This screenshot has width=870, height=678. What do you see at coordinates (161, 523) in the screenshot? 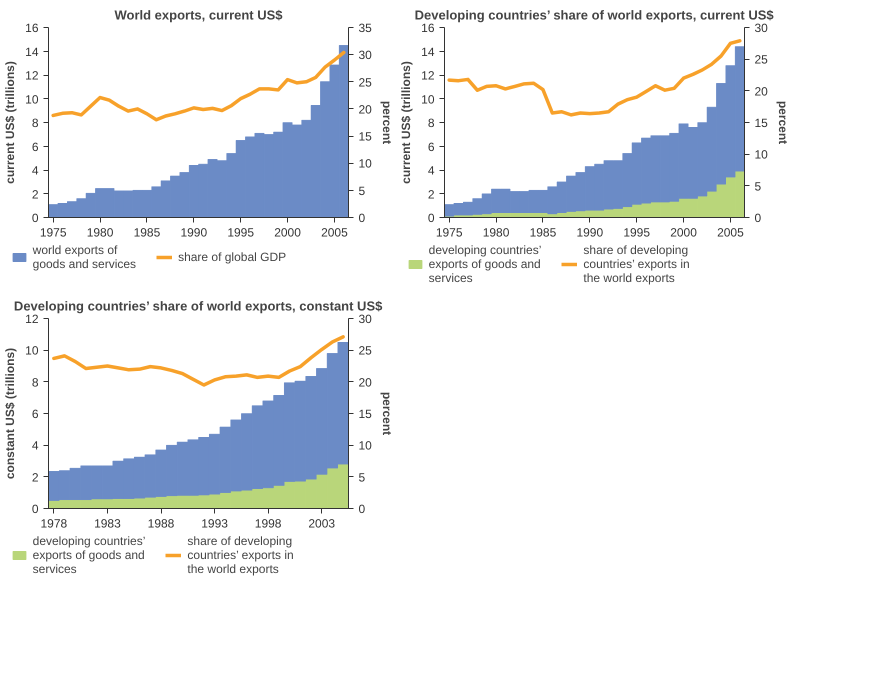
I see `x-tick-label: 1988` at bounding box center [161, 523].